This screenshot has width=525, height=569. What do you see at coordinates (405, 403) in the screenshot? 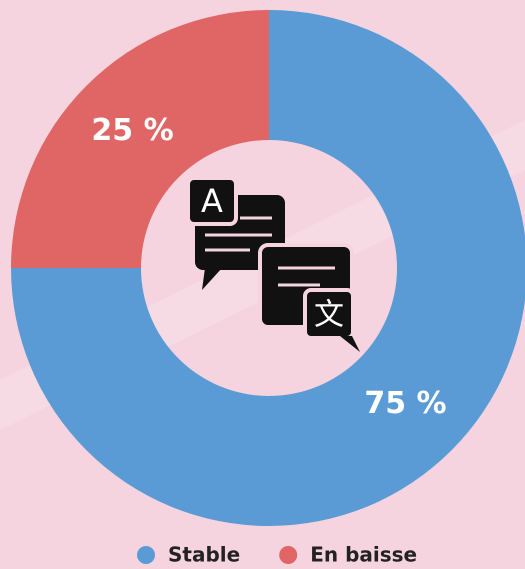
I see `data-label: 75 %` at bounding box center [405, 403].